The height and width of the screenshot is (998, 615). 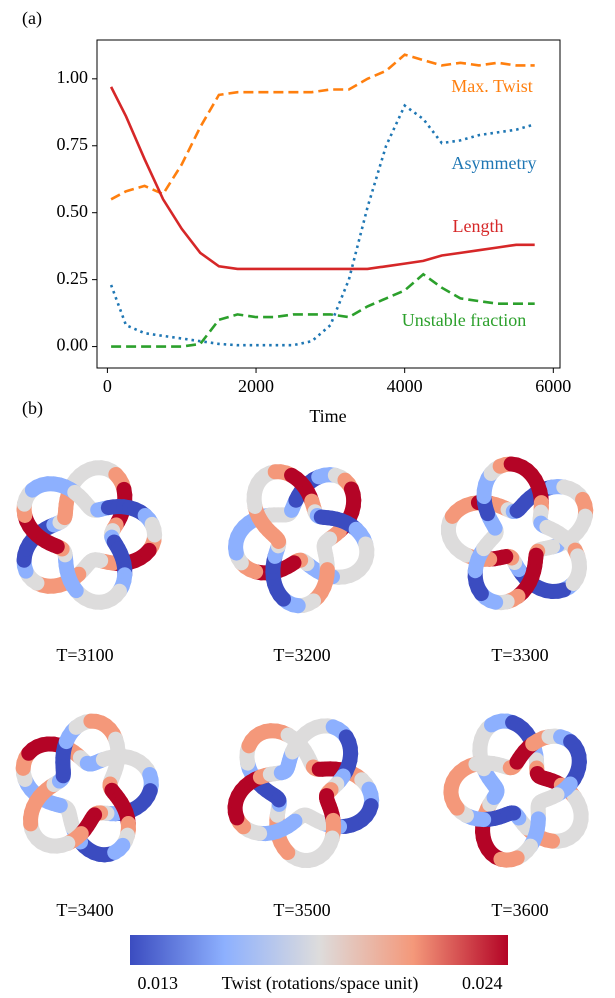 What do you see at coordinates (84, 655) in the screenshot?
I see `snapshot-caption: T=3100` at bounding box center [84, 655].